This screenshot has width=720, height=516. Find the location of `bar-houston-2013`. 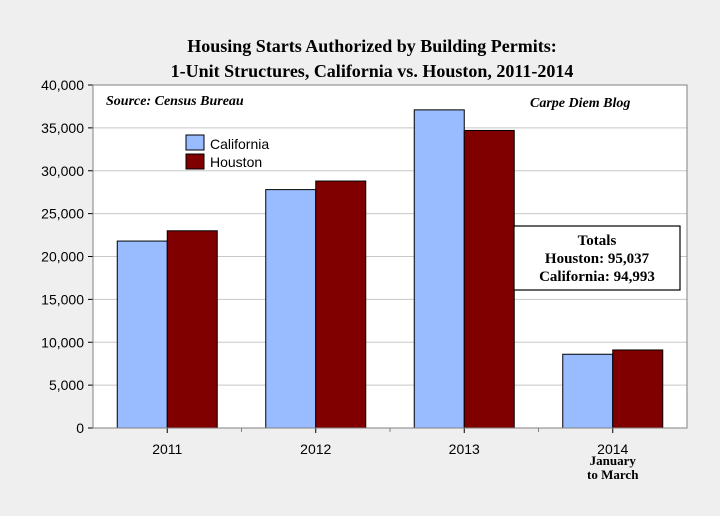

bar-houston-2013 is located at coordinates (489, 279).